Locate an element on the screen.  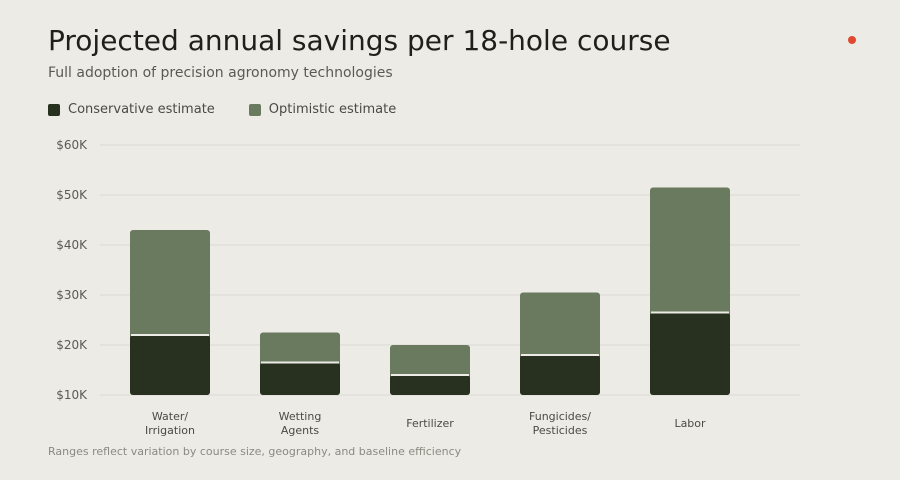
y-tick-label: $20K is located at coordinates (72, 345).